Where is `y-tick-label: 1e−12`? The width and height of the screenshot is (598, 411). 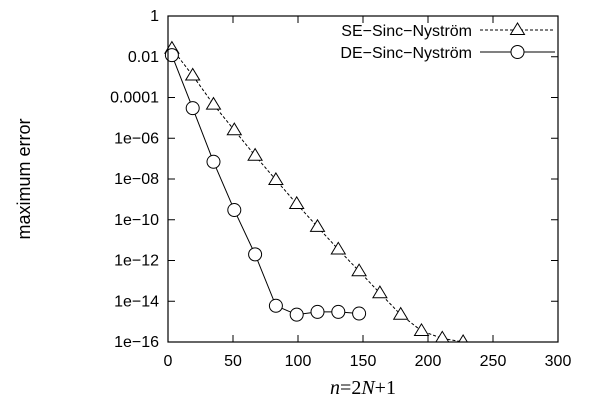 y-tick-label: 1e−12 is located at coordinates (136, 261).